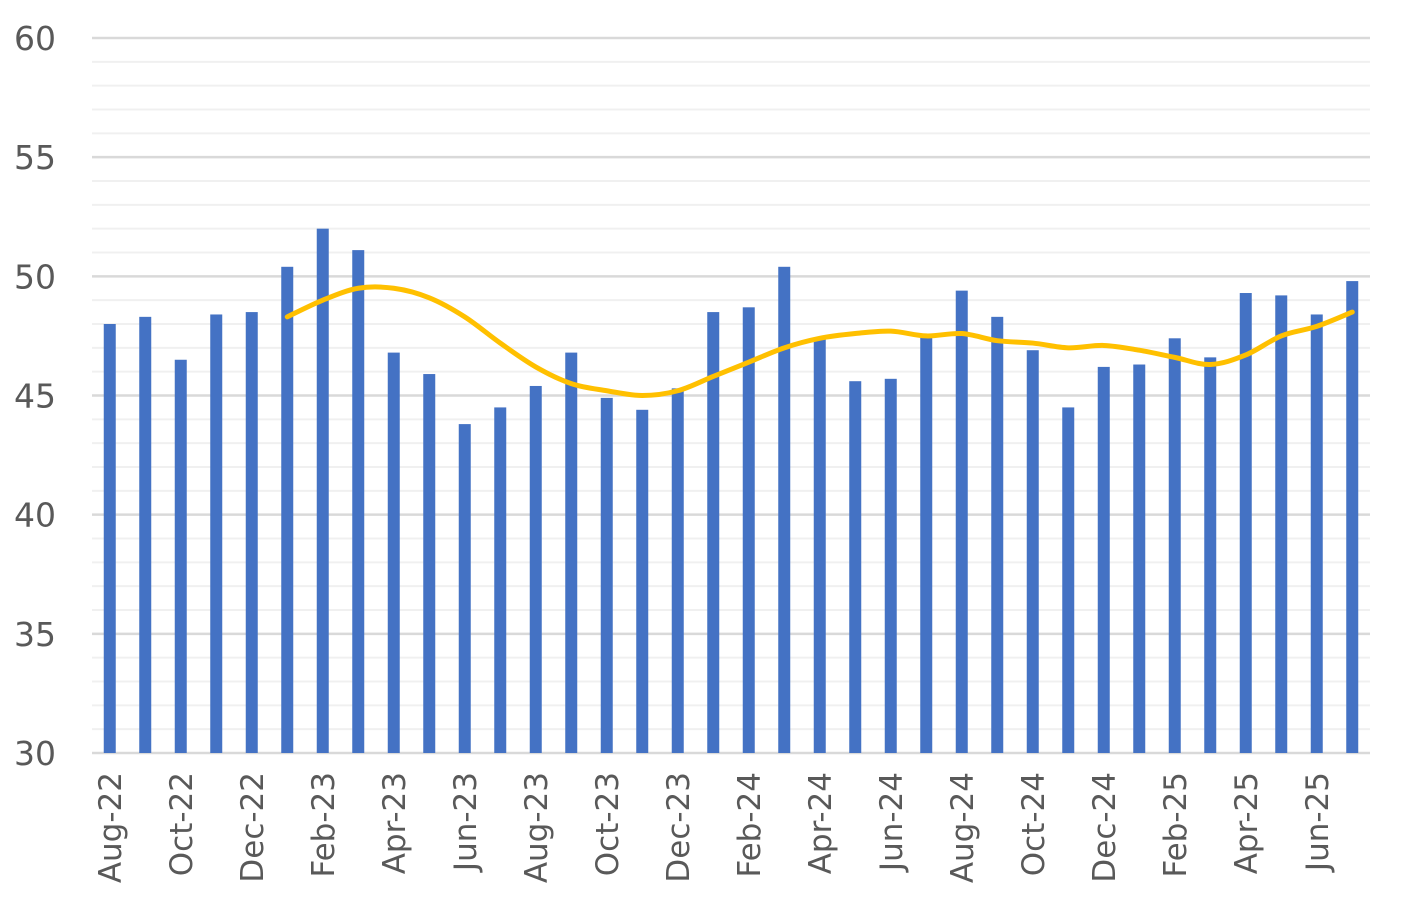  What do you see at coordinates (1034, 824) in the screenshot?
I see `x-tick-label: Oct-24` at bounding box center [1034, 824].